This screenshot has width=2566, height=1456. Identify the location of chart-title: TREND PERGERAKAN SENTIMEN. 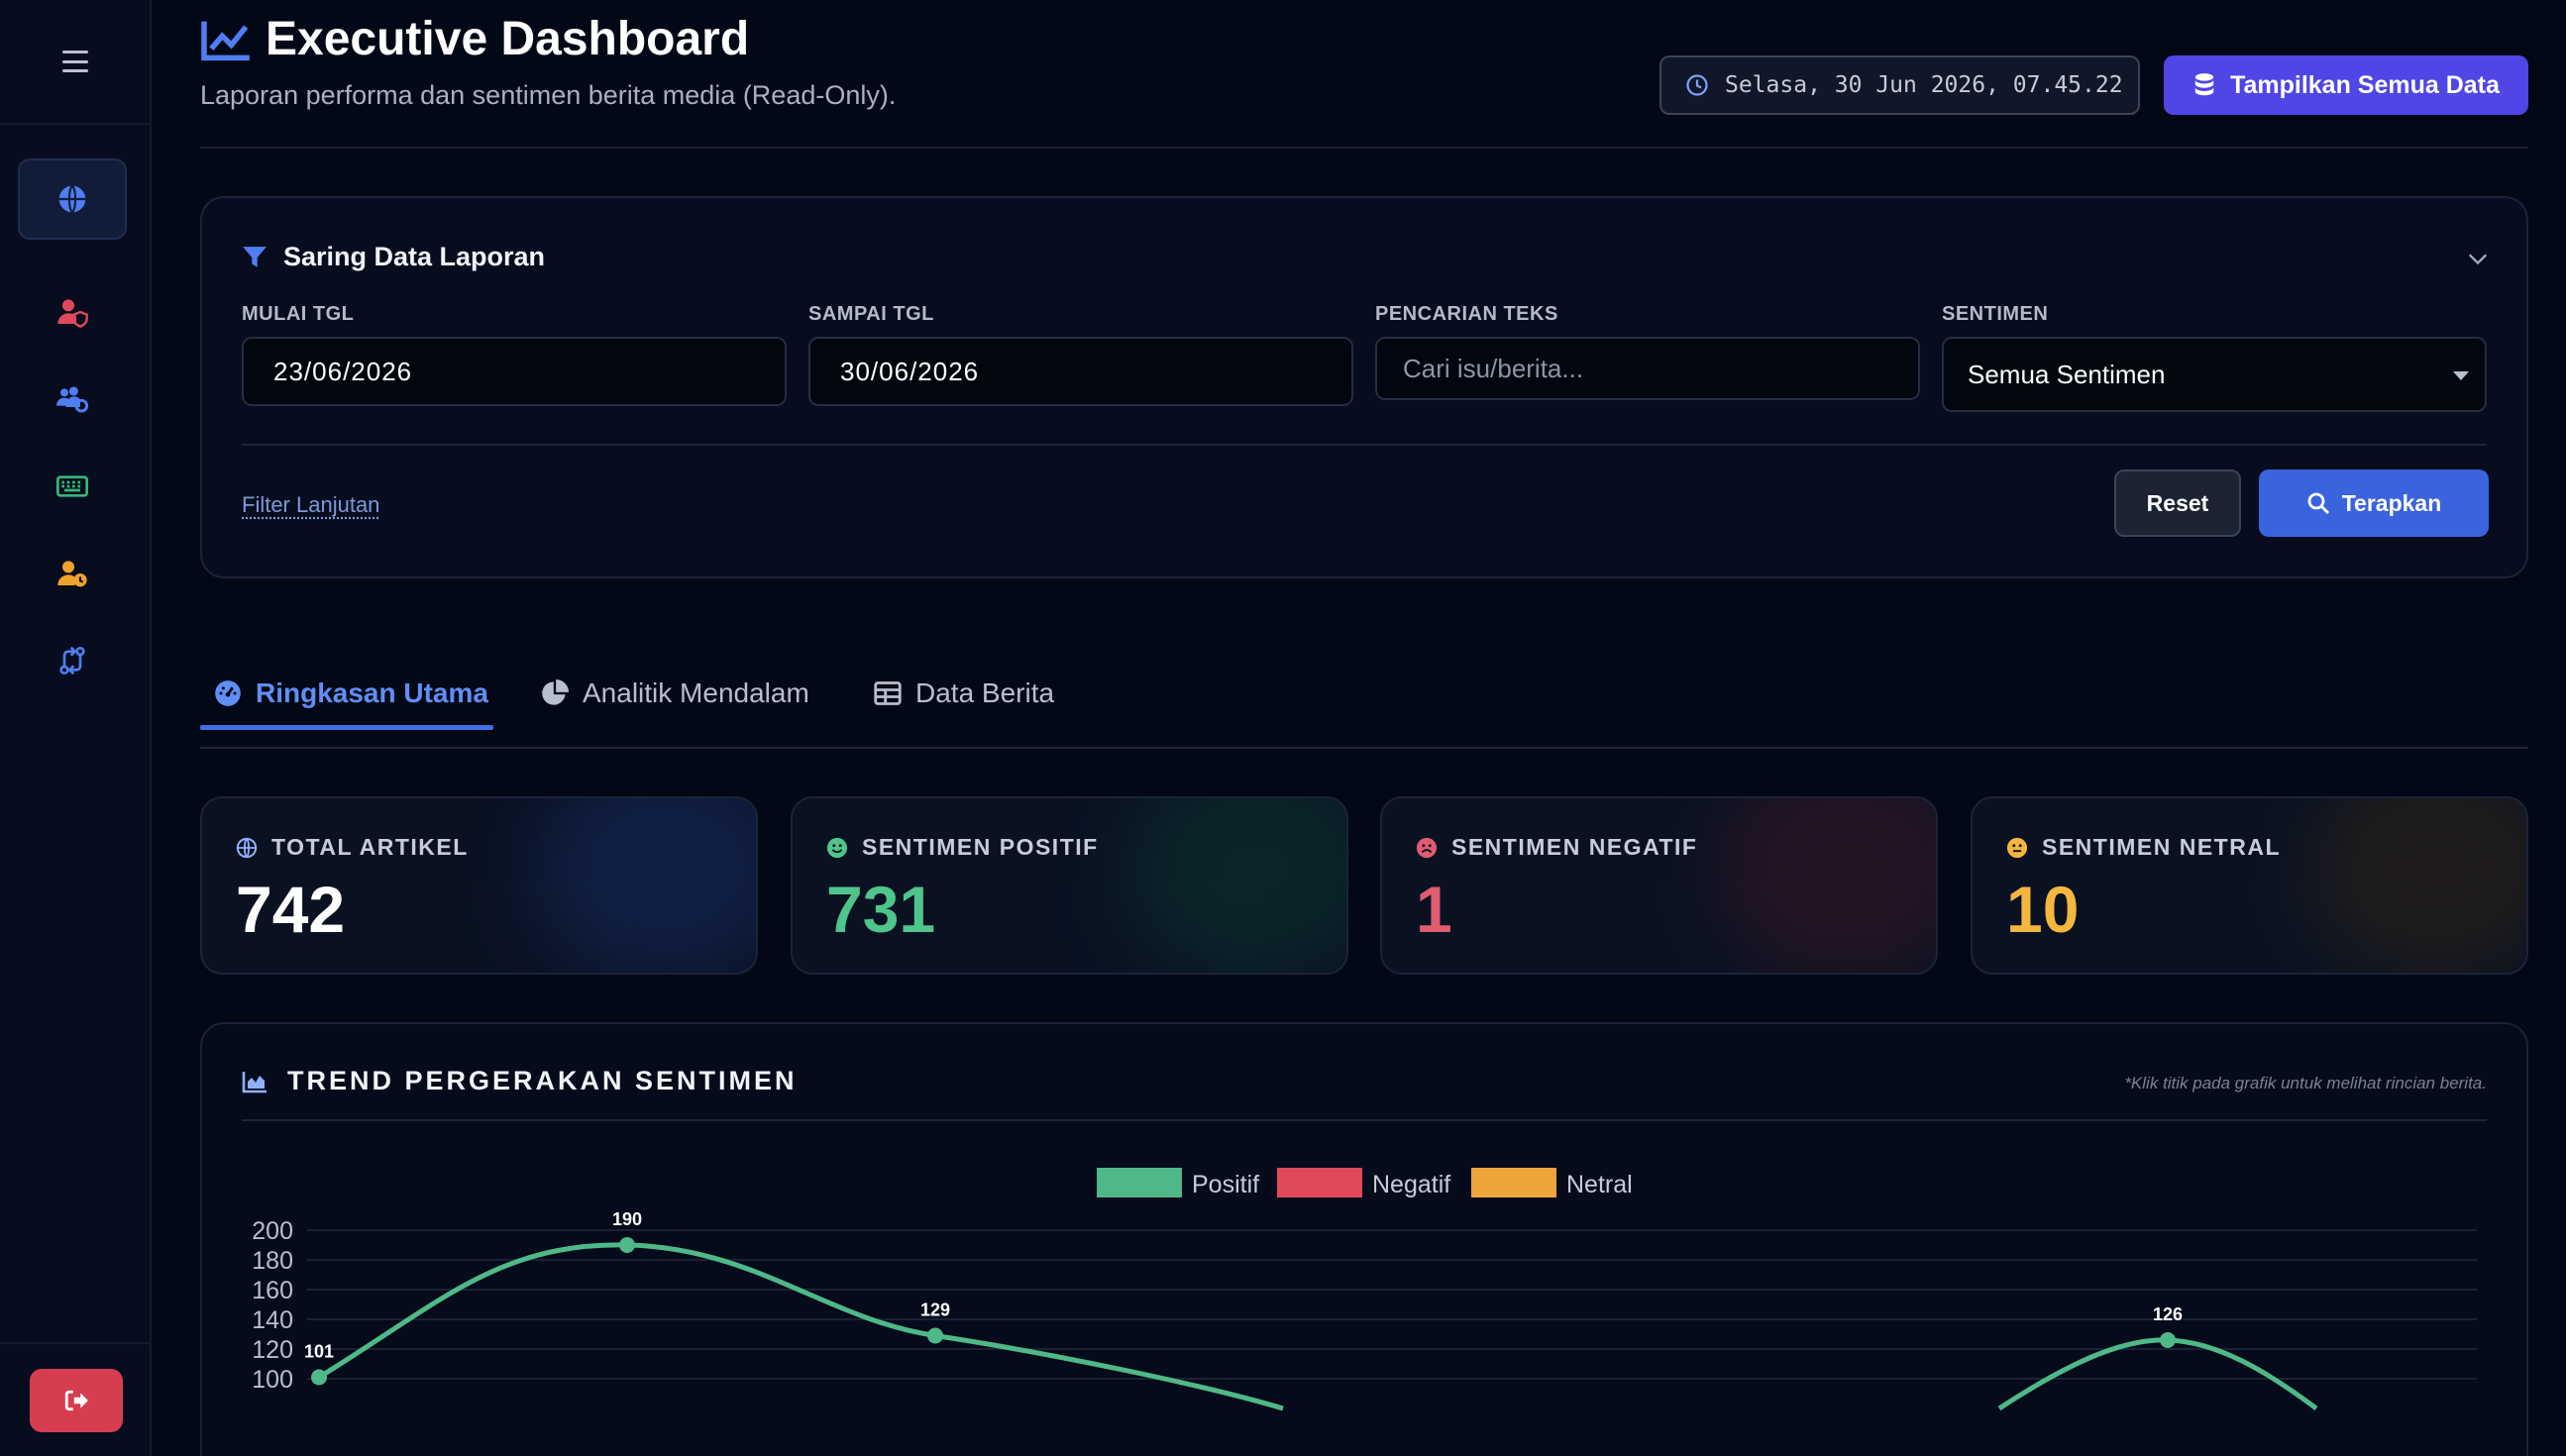
(520, 1081).